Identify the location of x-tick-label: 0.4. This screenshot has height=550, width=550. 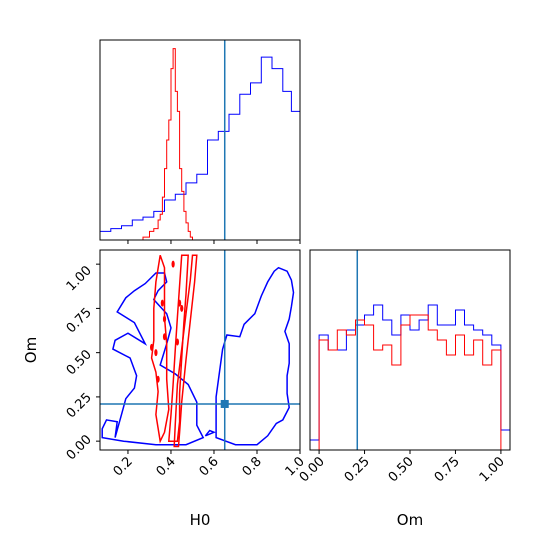
(166, 466).